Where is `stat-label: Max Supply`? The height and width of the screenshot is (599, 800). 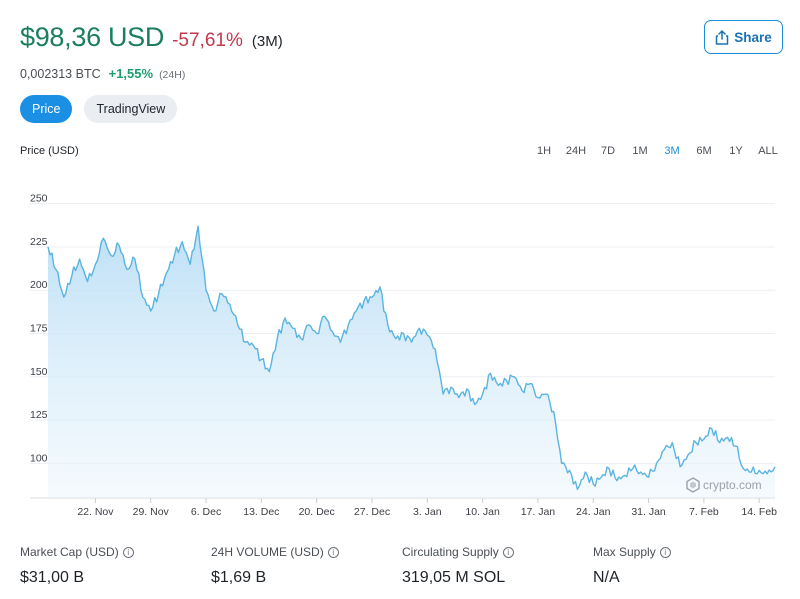
stat-label: Max Supply is located at coordinates (624, 552).